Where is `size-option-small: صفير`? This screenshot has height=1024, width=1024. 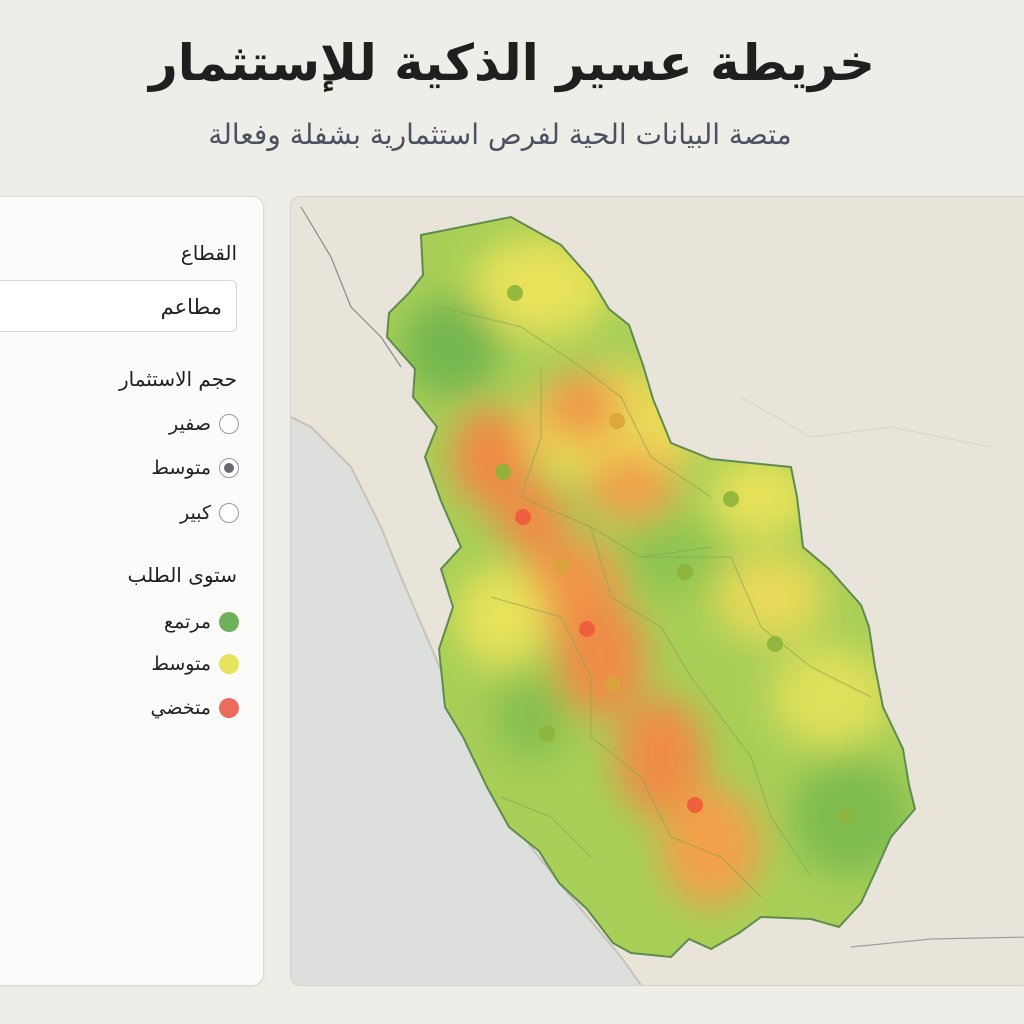
size-option-small: صفير is located at coordinates (204, 424).